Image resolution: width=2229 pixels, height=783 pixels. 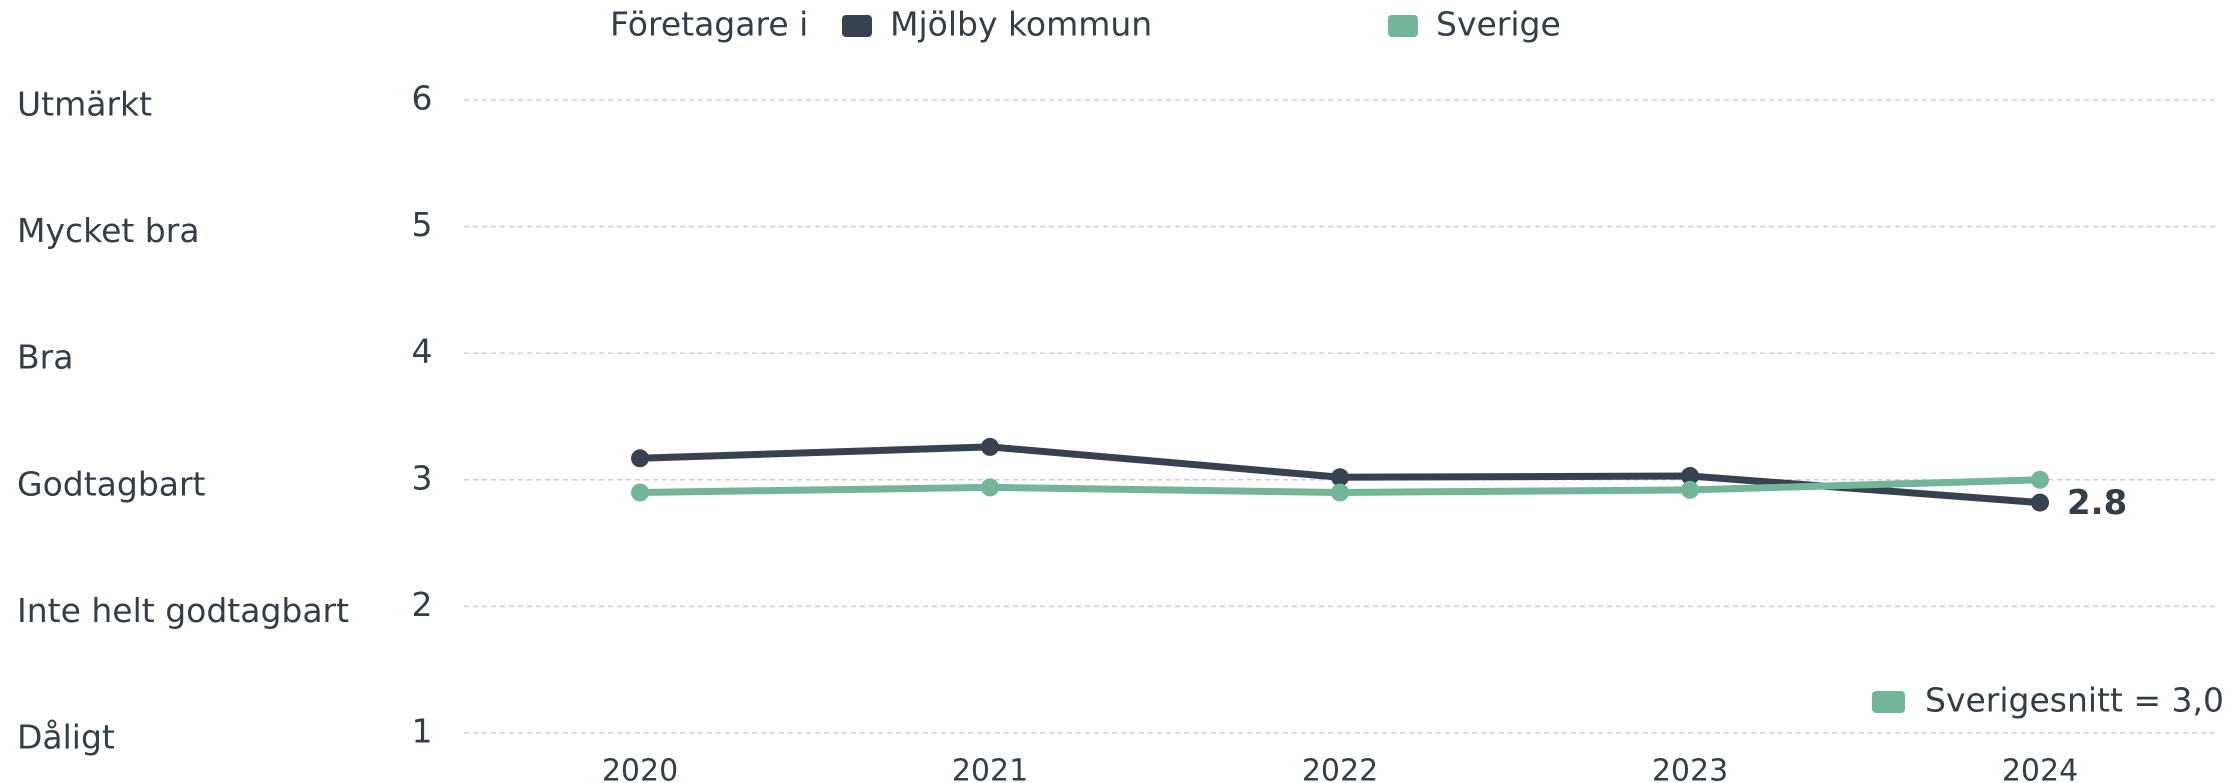 I want to click on y-category-label: Inte helt godtagbart, so click(x=183, y=610).